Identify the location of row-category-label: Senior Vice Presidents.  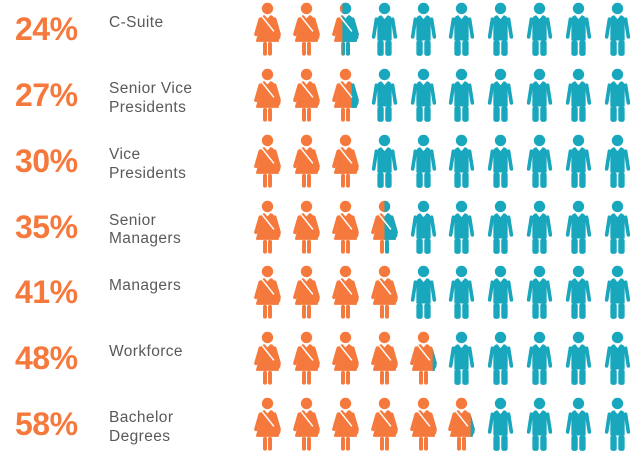
(151, 97).